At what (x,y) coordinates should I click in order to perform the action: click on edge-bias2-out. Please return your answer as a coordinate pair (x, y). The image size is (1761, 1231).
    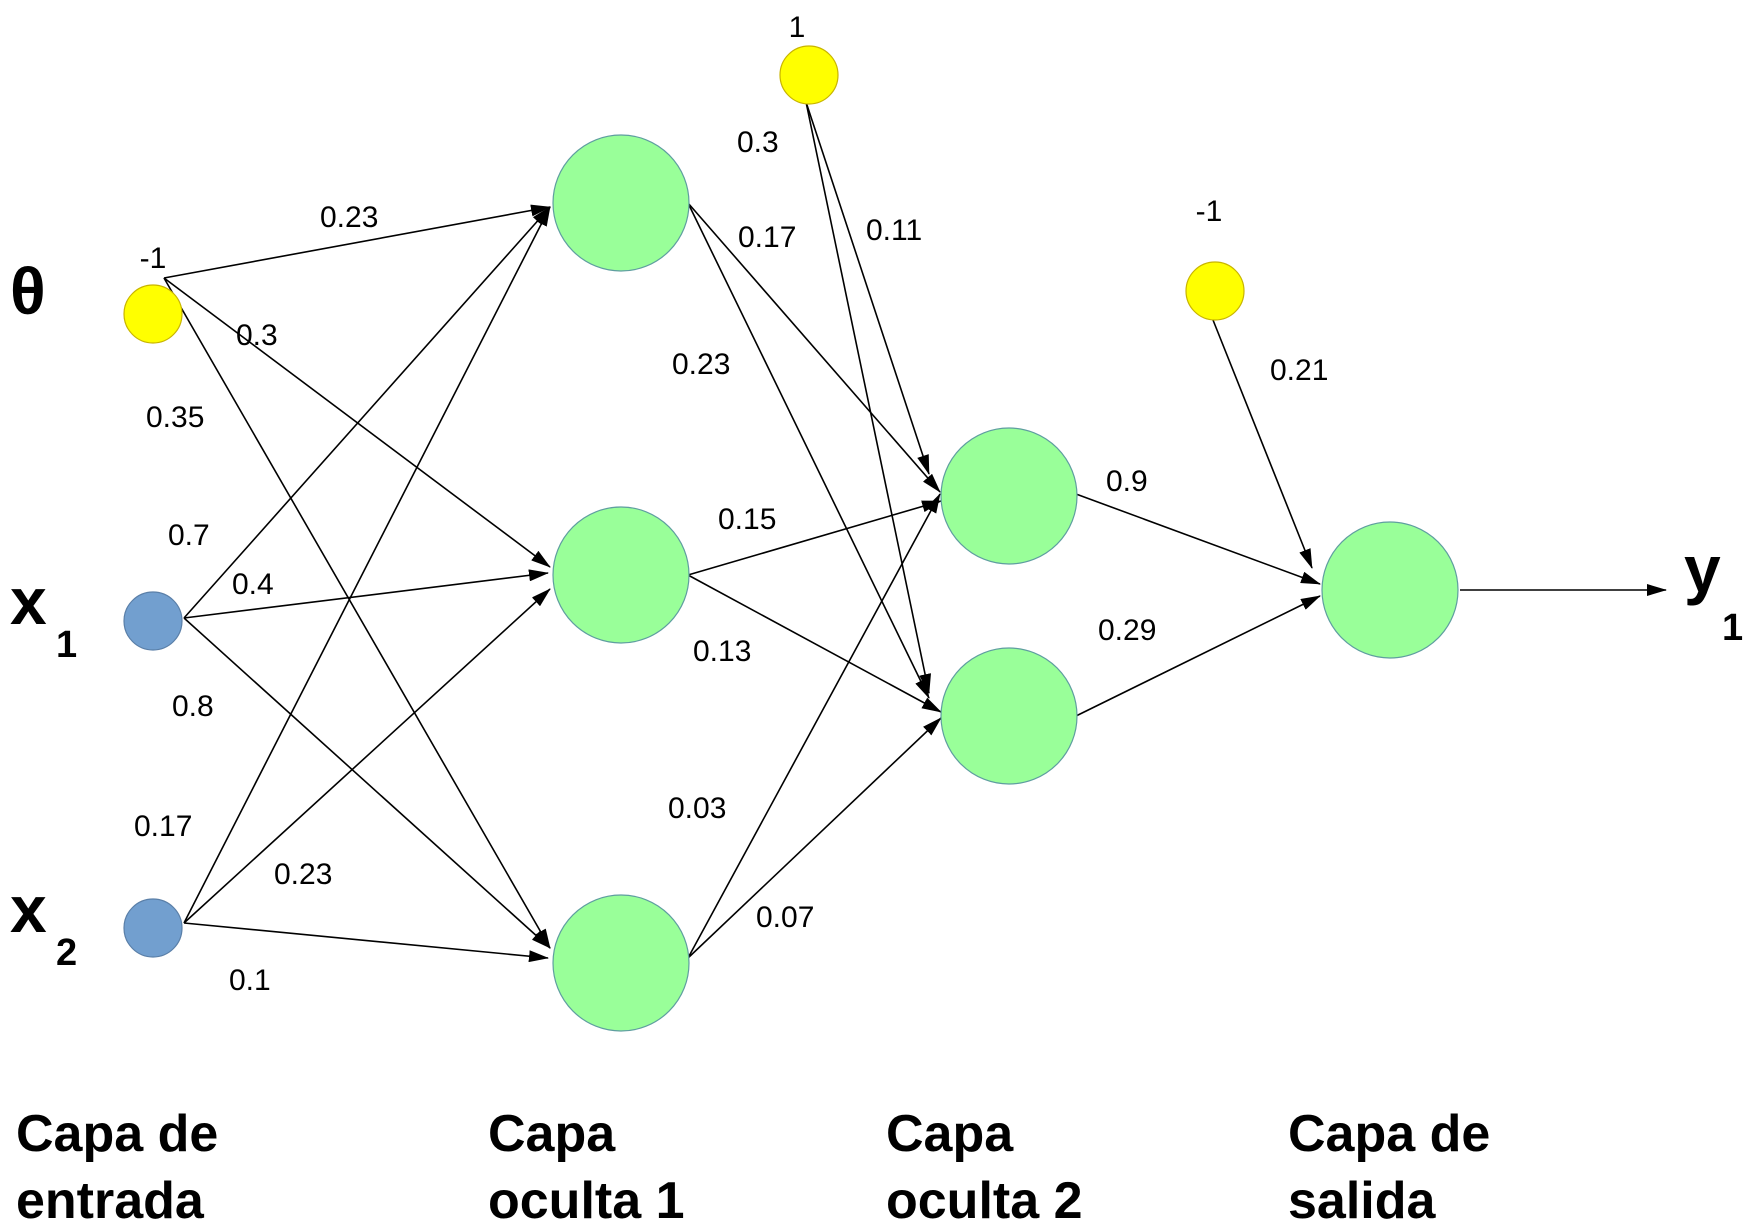
    Looking at the image, I should click on (1262, 444).